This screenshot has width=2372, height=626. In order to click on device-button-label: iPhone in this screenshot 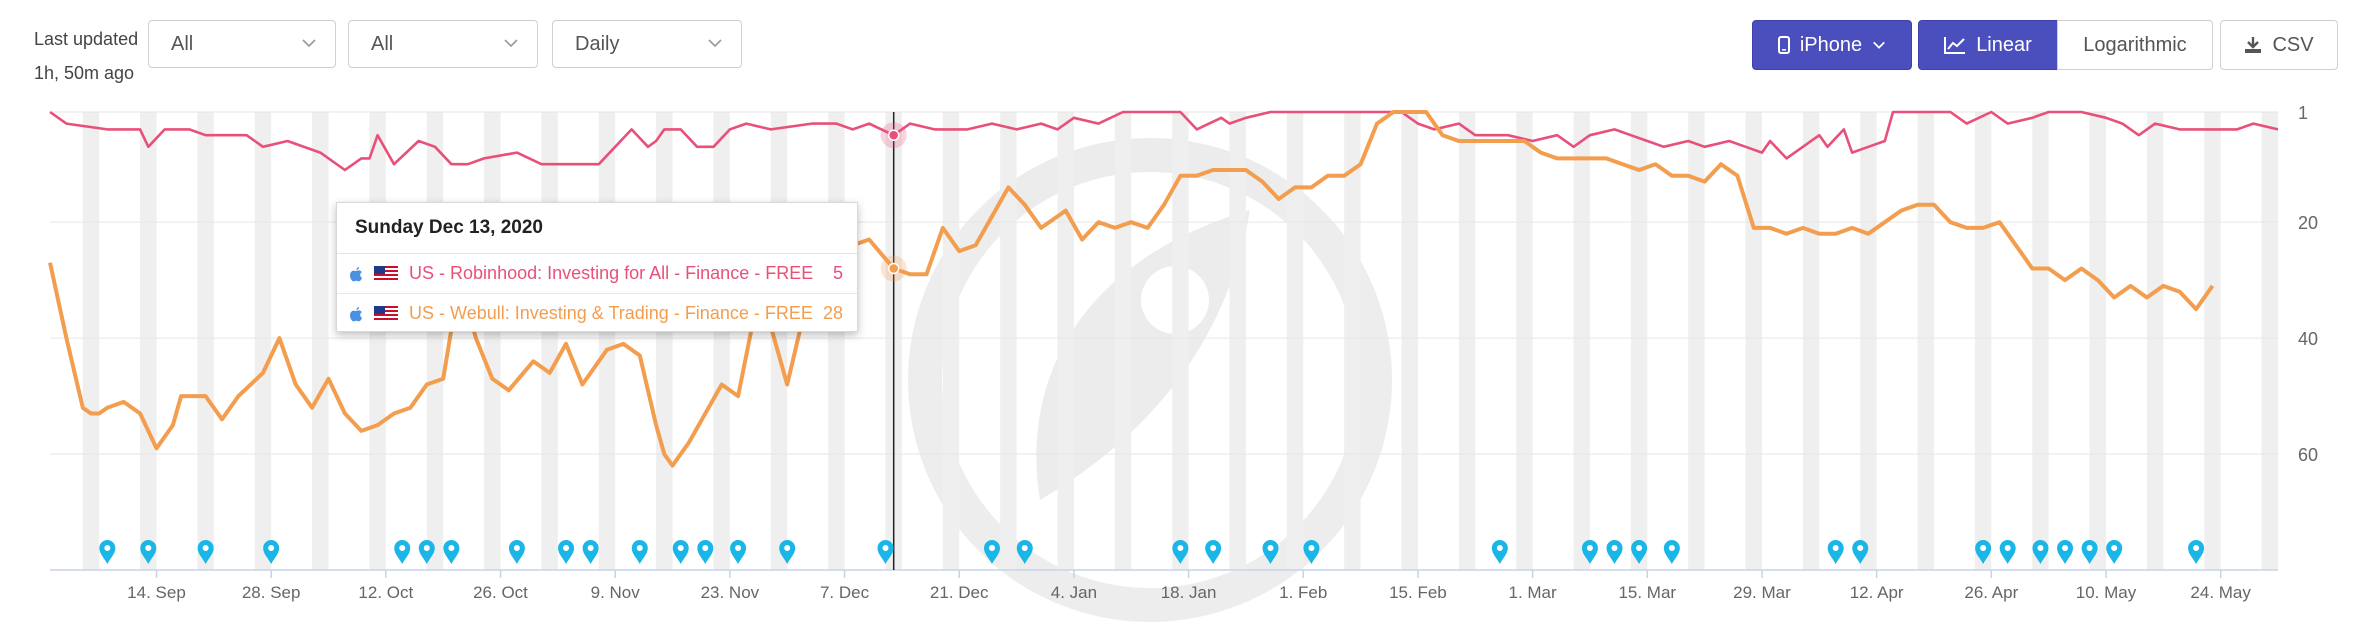, I will do `click(1831, 44)`.